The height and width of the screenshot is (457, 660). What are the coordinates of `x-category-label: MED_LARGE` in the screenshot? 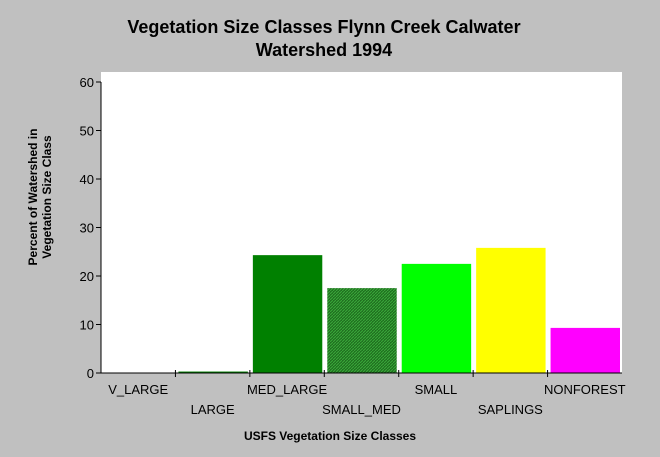 It's located at (287, 389).